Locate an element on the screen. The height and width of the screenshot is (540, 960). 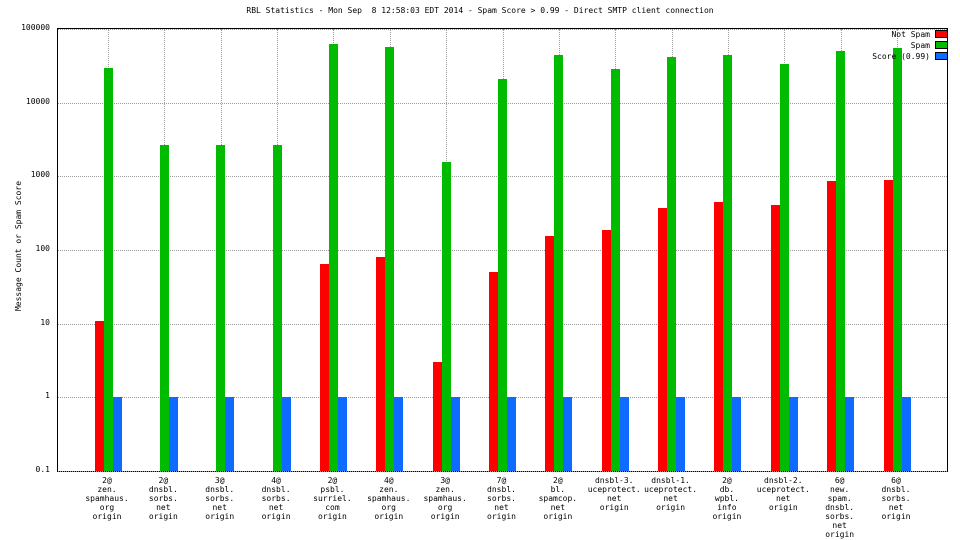
x-axis-label-line: zen. is located at coordinates (107, 489).